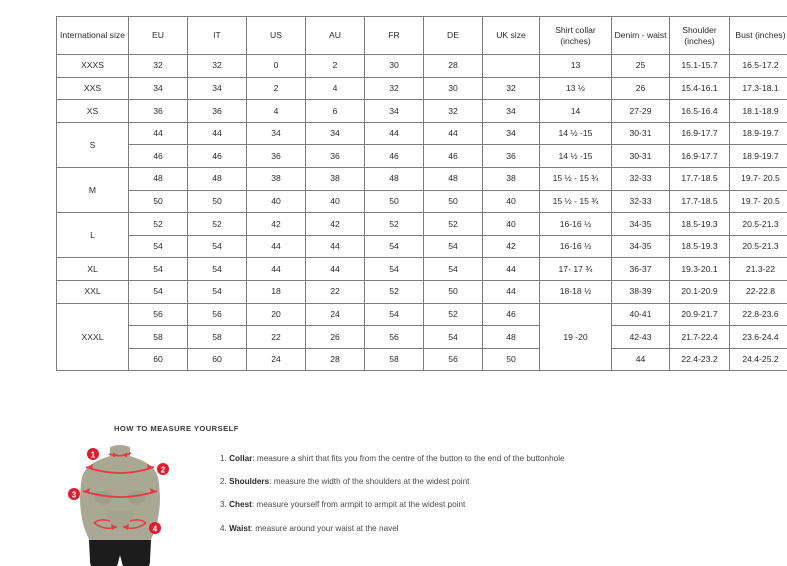  What do you see at coordinates (150, 467) in the screenshot?
I see `shoulders-arrow-right` at bounding box center [150, 467].